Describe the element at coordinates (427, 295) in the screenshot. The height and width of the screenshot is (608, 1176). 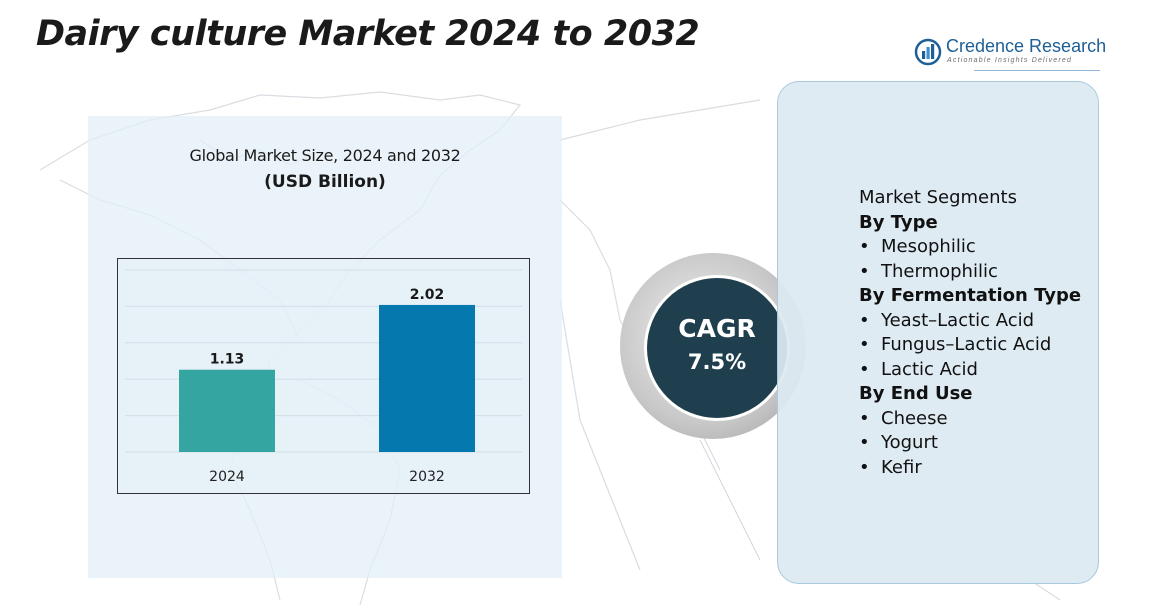
I see `data-label-2032: 2.02` at that location.